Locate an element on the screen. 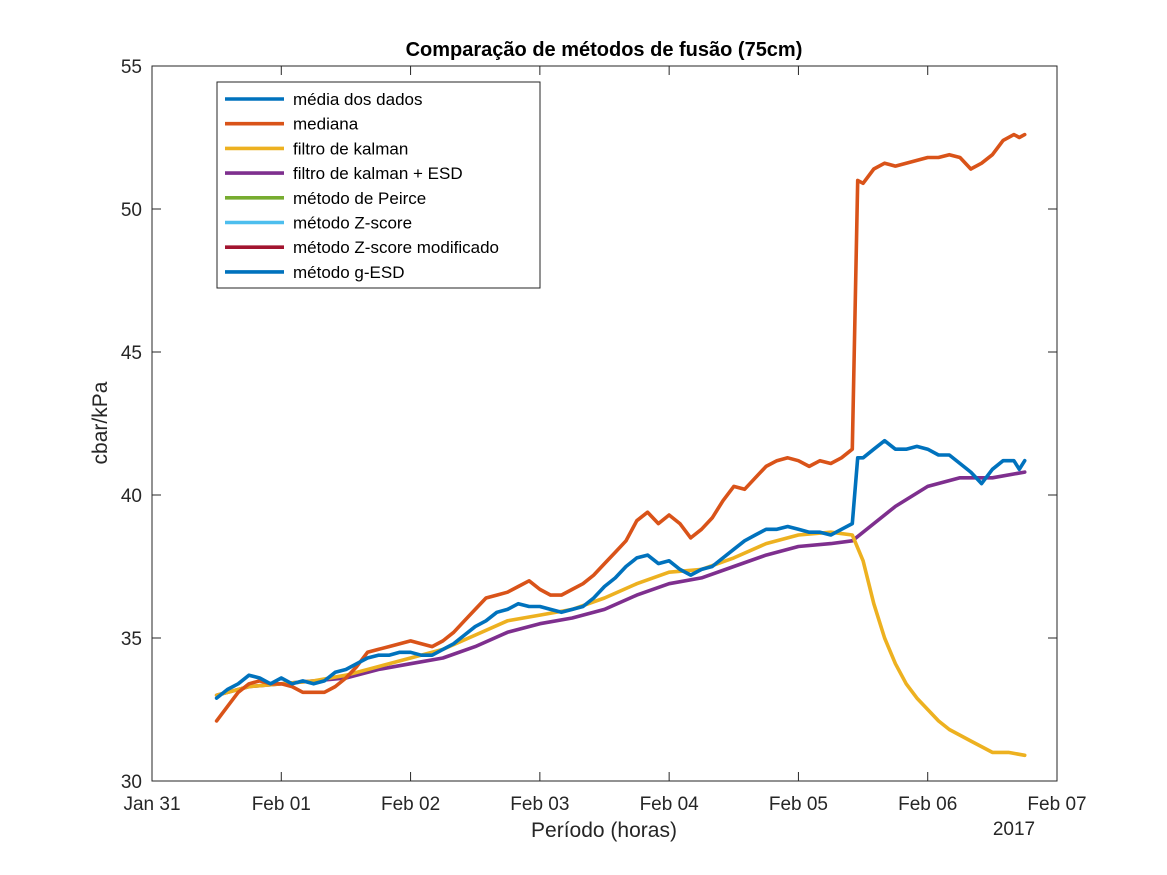 This screenshot has width=1167, height=875. x-tick-label: Feb 04 is located at coordinates (670, 804).